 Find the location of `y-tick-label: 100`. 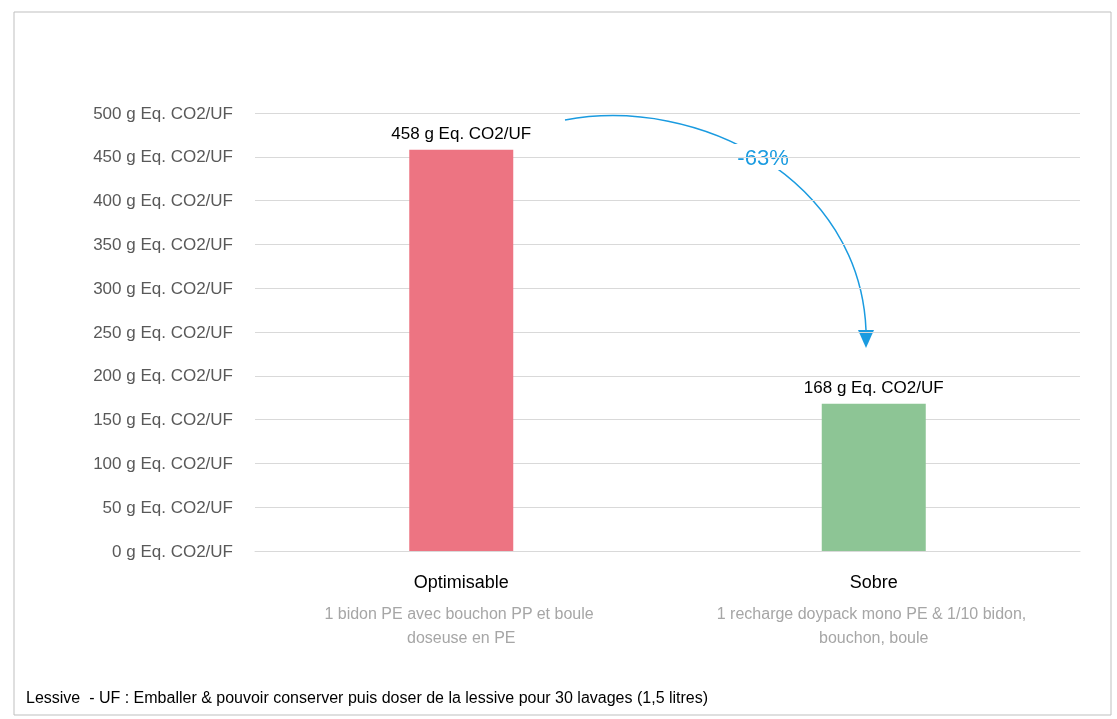

y-tick-label: 100 is located at coordinates (107, 463).